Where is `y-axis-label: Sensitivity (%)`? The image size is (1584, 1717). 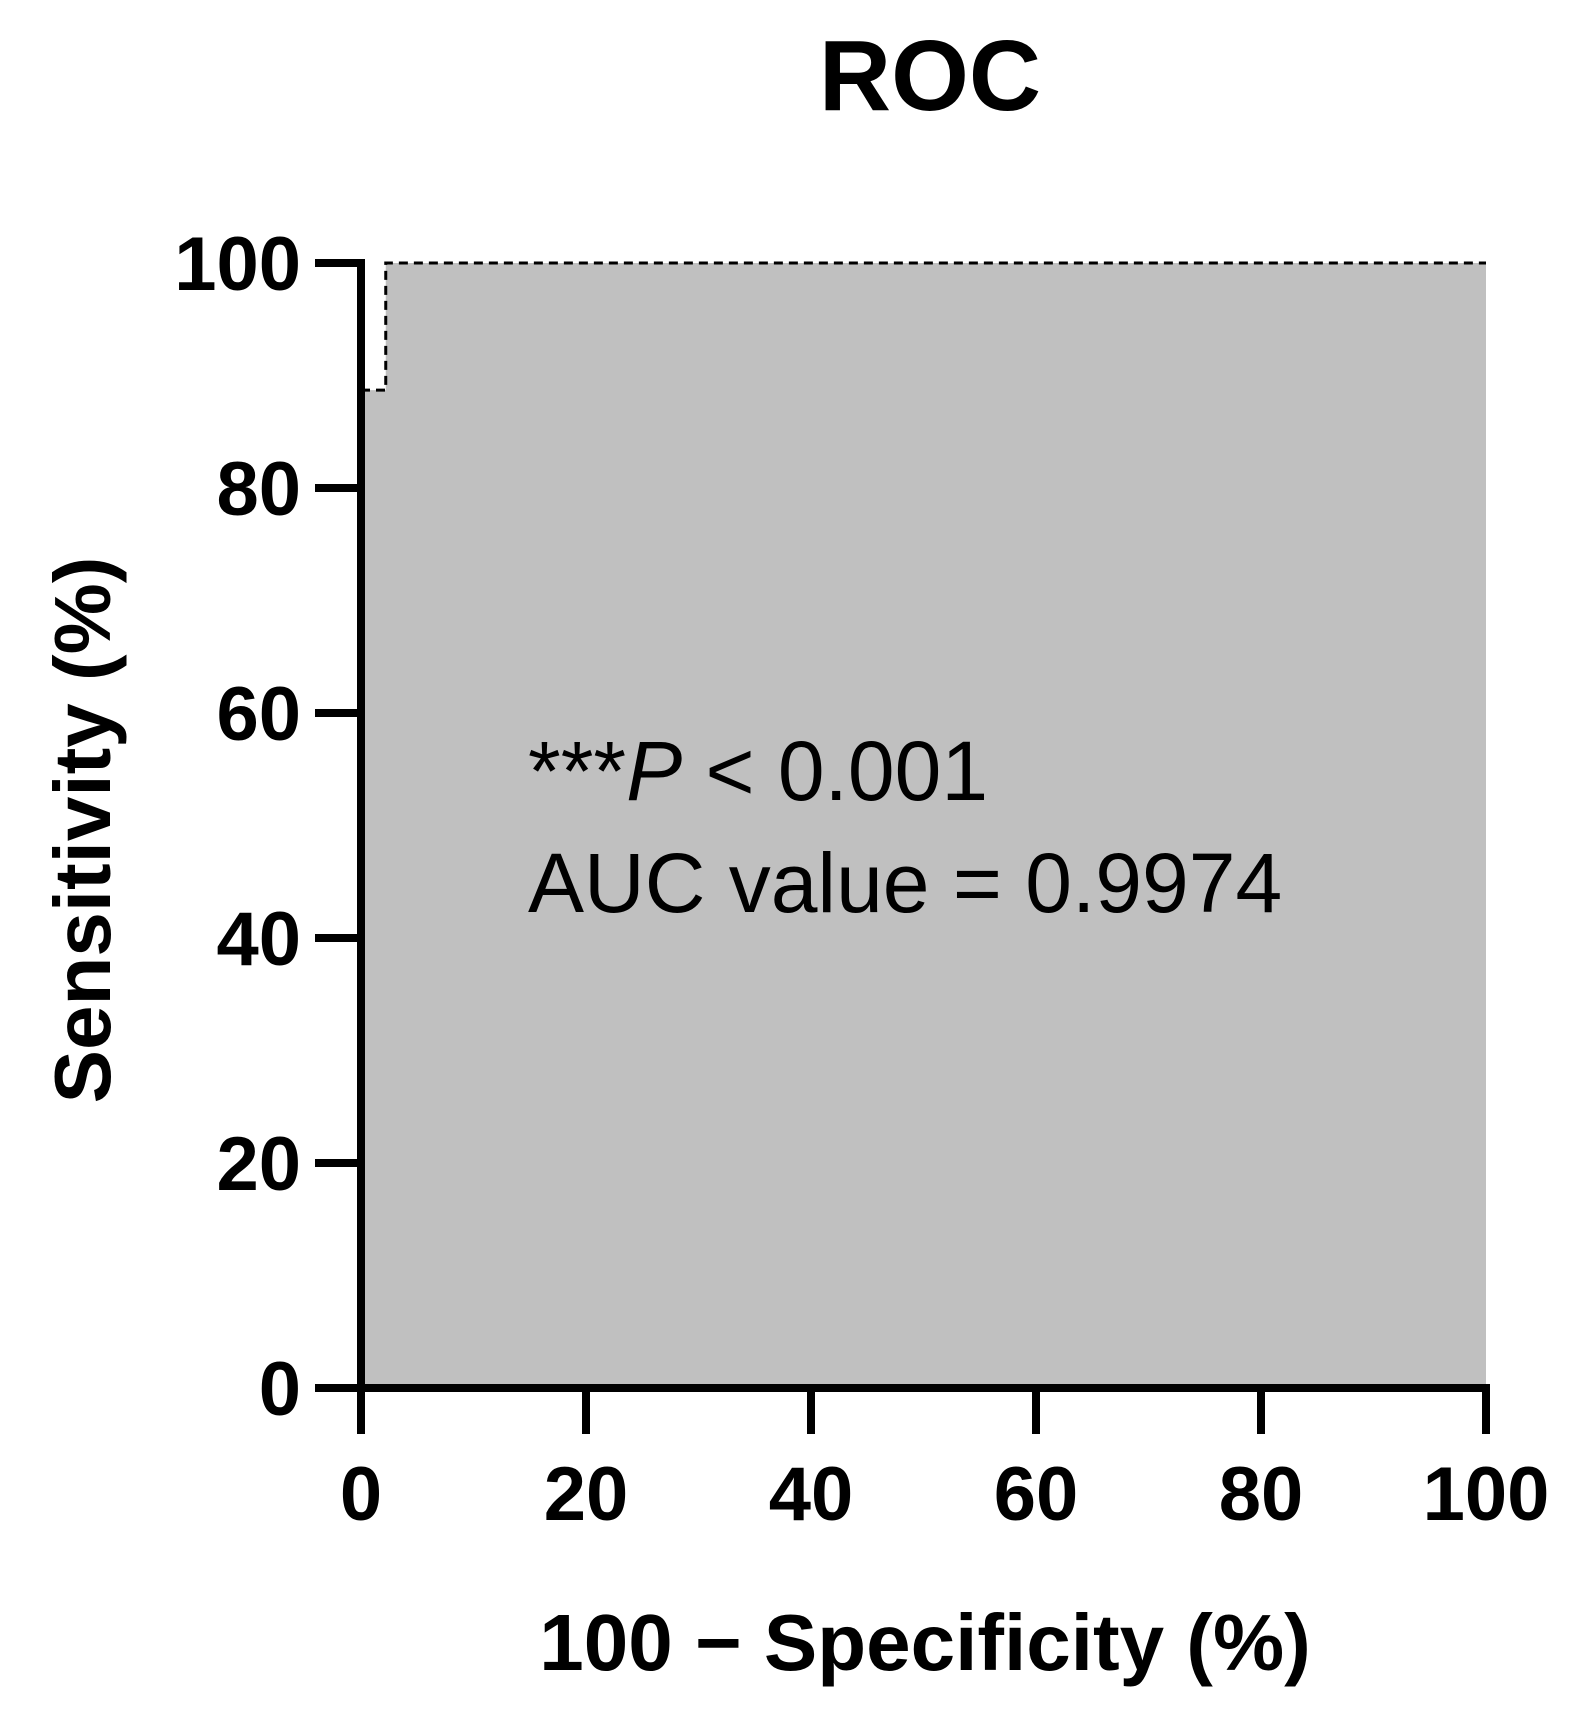
y-axis-label: Sensitivity (%) is located at coordinates (82, 830).